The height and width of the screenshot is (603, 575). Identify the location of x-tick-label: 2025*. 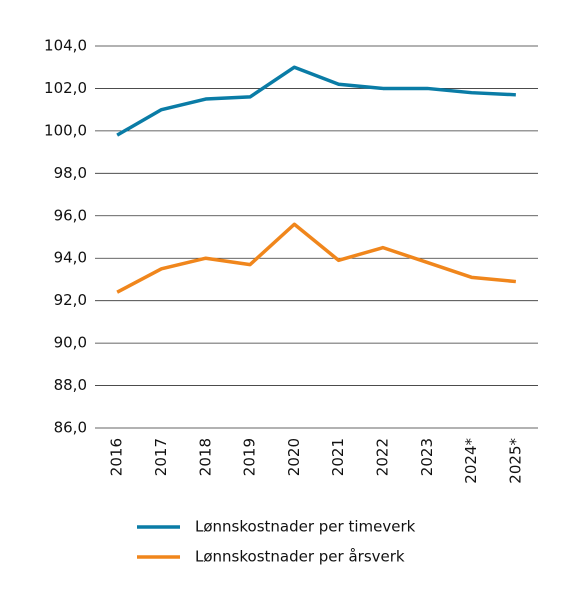
(515, 461).